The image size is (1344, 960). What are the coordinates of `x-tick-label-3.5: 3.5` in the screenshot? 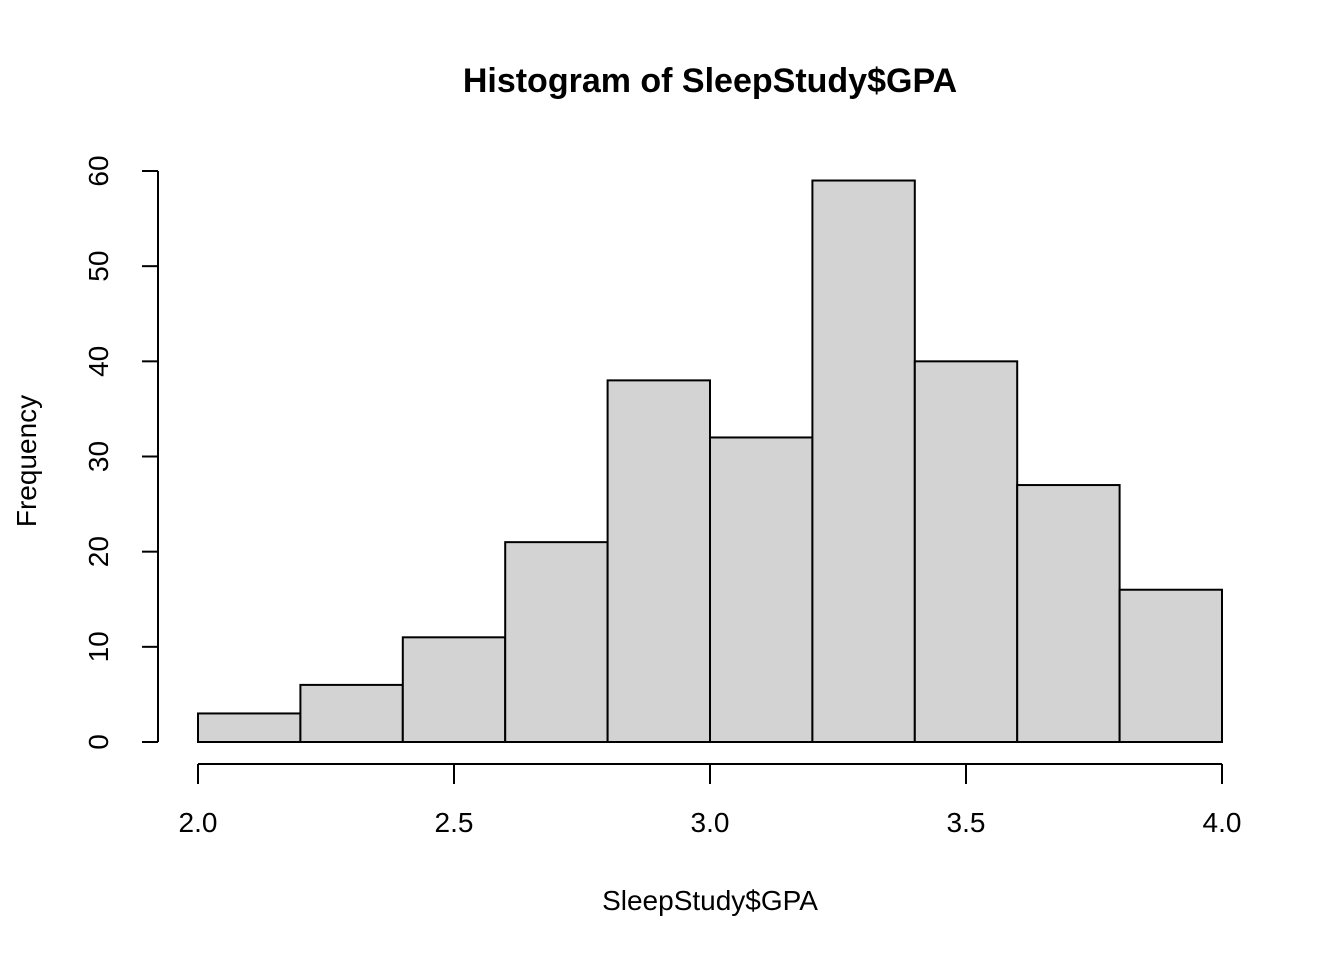 It's located at (966, 822).